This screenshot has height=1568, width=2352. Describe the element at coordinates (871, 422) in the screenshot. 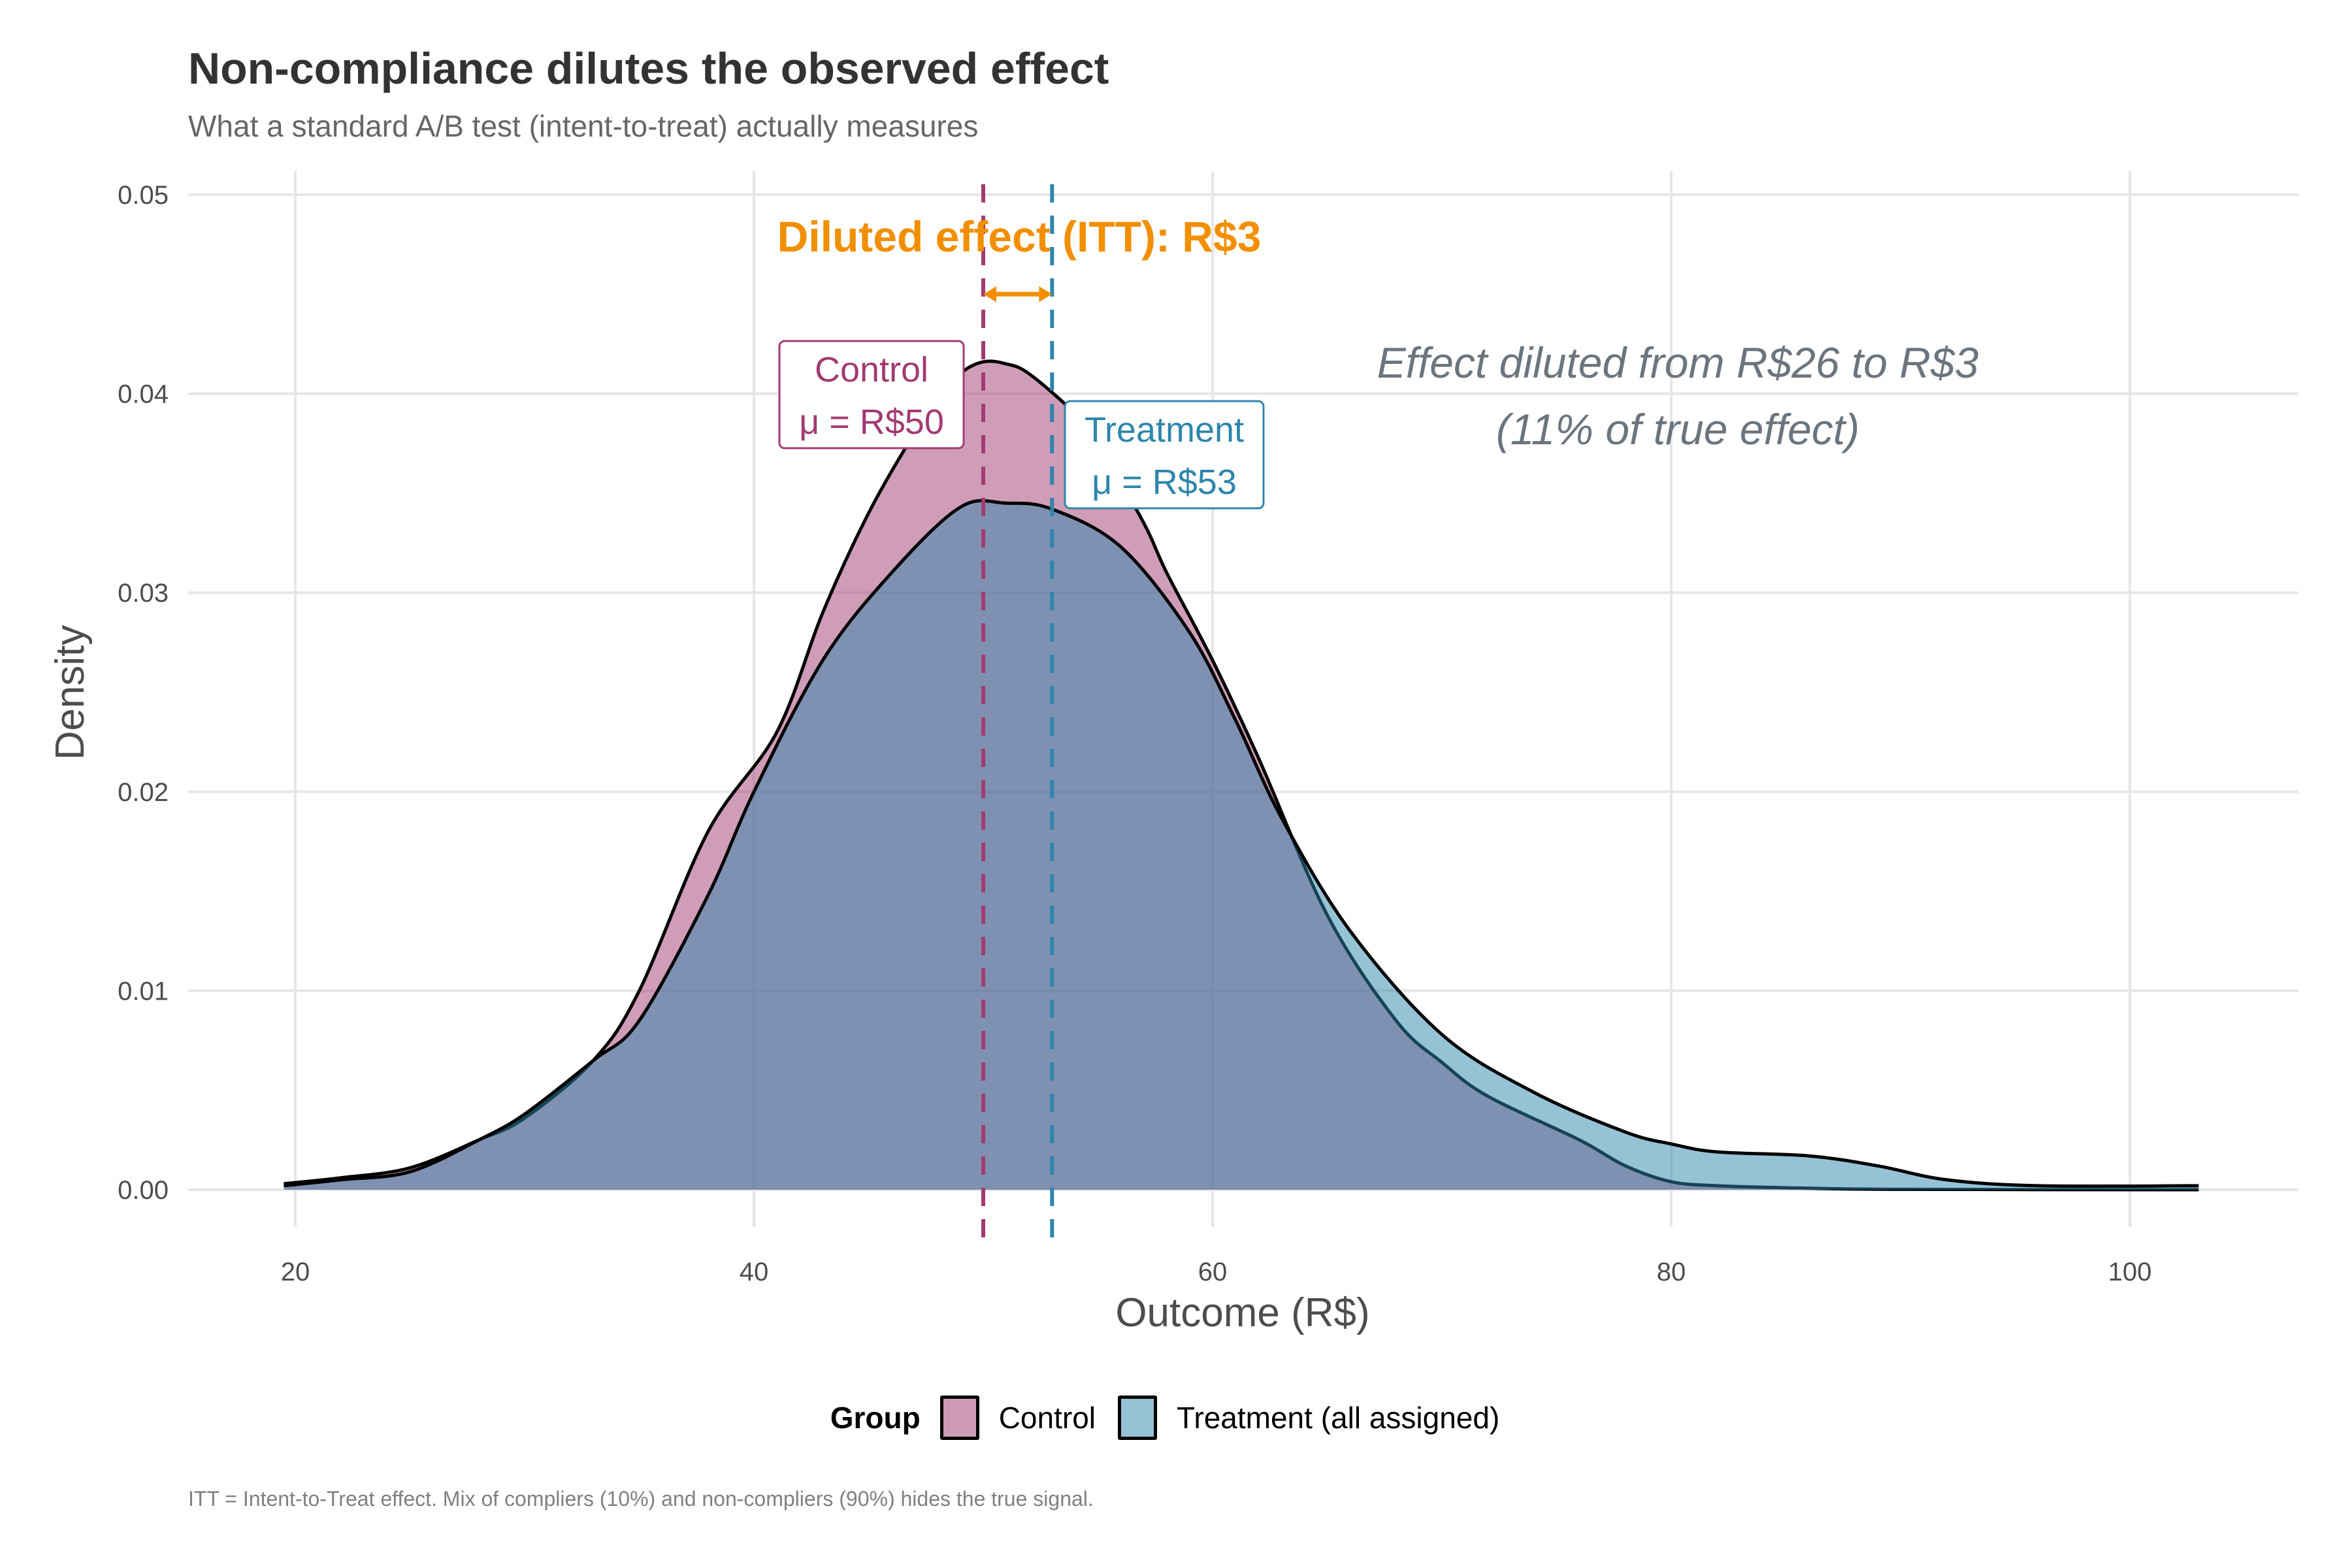

I see `control-label-mean: μ = R$50` at that location.